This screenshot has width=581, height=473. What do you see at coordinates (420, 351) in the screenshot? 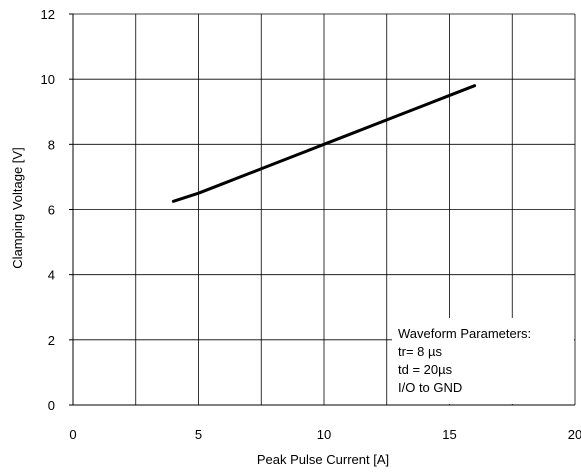
I see `annotation-line: tr= 8 µs` at bounding box center [420, 351].